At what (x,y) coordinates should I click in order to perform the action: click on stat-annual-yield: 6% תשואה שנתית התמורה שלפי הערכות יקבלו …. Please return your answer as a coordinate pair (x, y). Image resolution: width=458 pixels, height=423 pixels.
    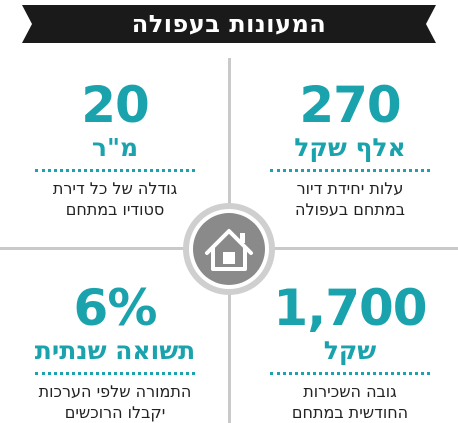
    Looking at the image, I should click on (115, 353).